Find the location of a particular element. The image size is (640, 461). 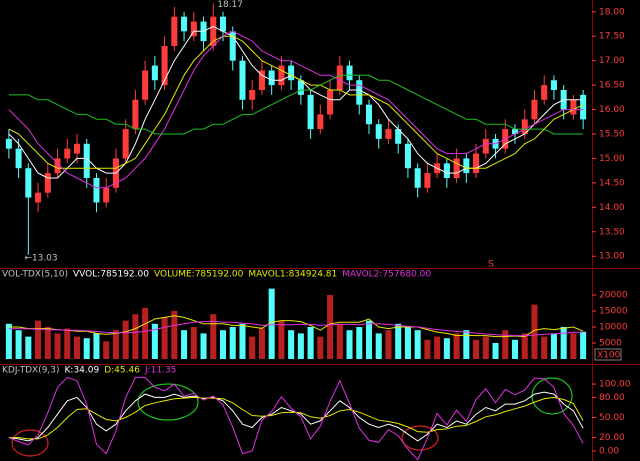

y-tick-label: 20.00 is located at coordinates (612, 438).